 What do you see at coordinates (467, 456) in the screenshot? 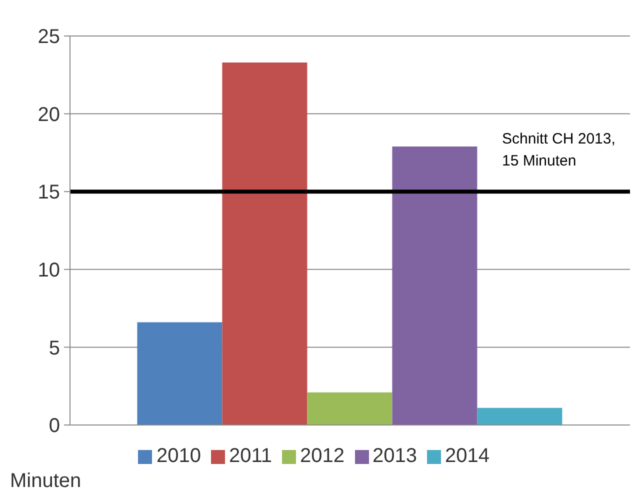
I see `legend-label: 2014` at bounding box center [467, 456].